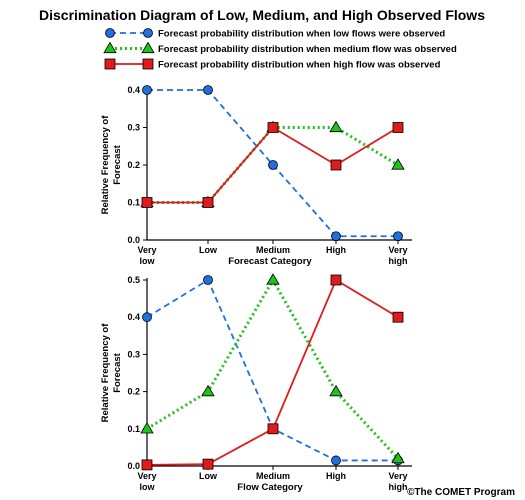 This screenshot has height=500, width=525. Describe the element at coordinates (398, 457) in the screenshot. I see `data-point: 0.02` at that location.